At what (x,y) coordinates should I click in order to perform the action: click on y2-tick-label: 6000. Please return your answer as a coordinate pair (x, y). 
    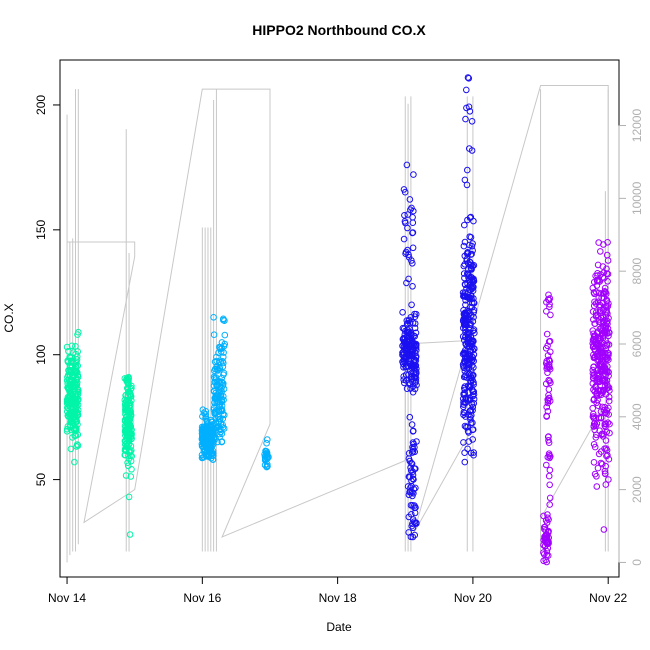
    Looking at the image, I should click on (637, 343).